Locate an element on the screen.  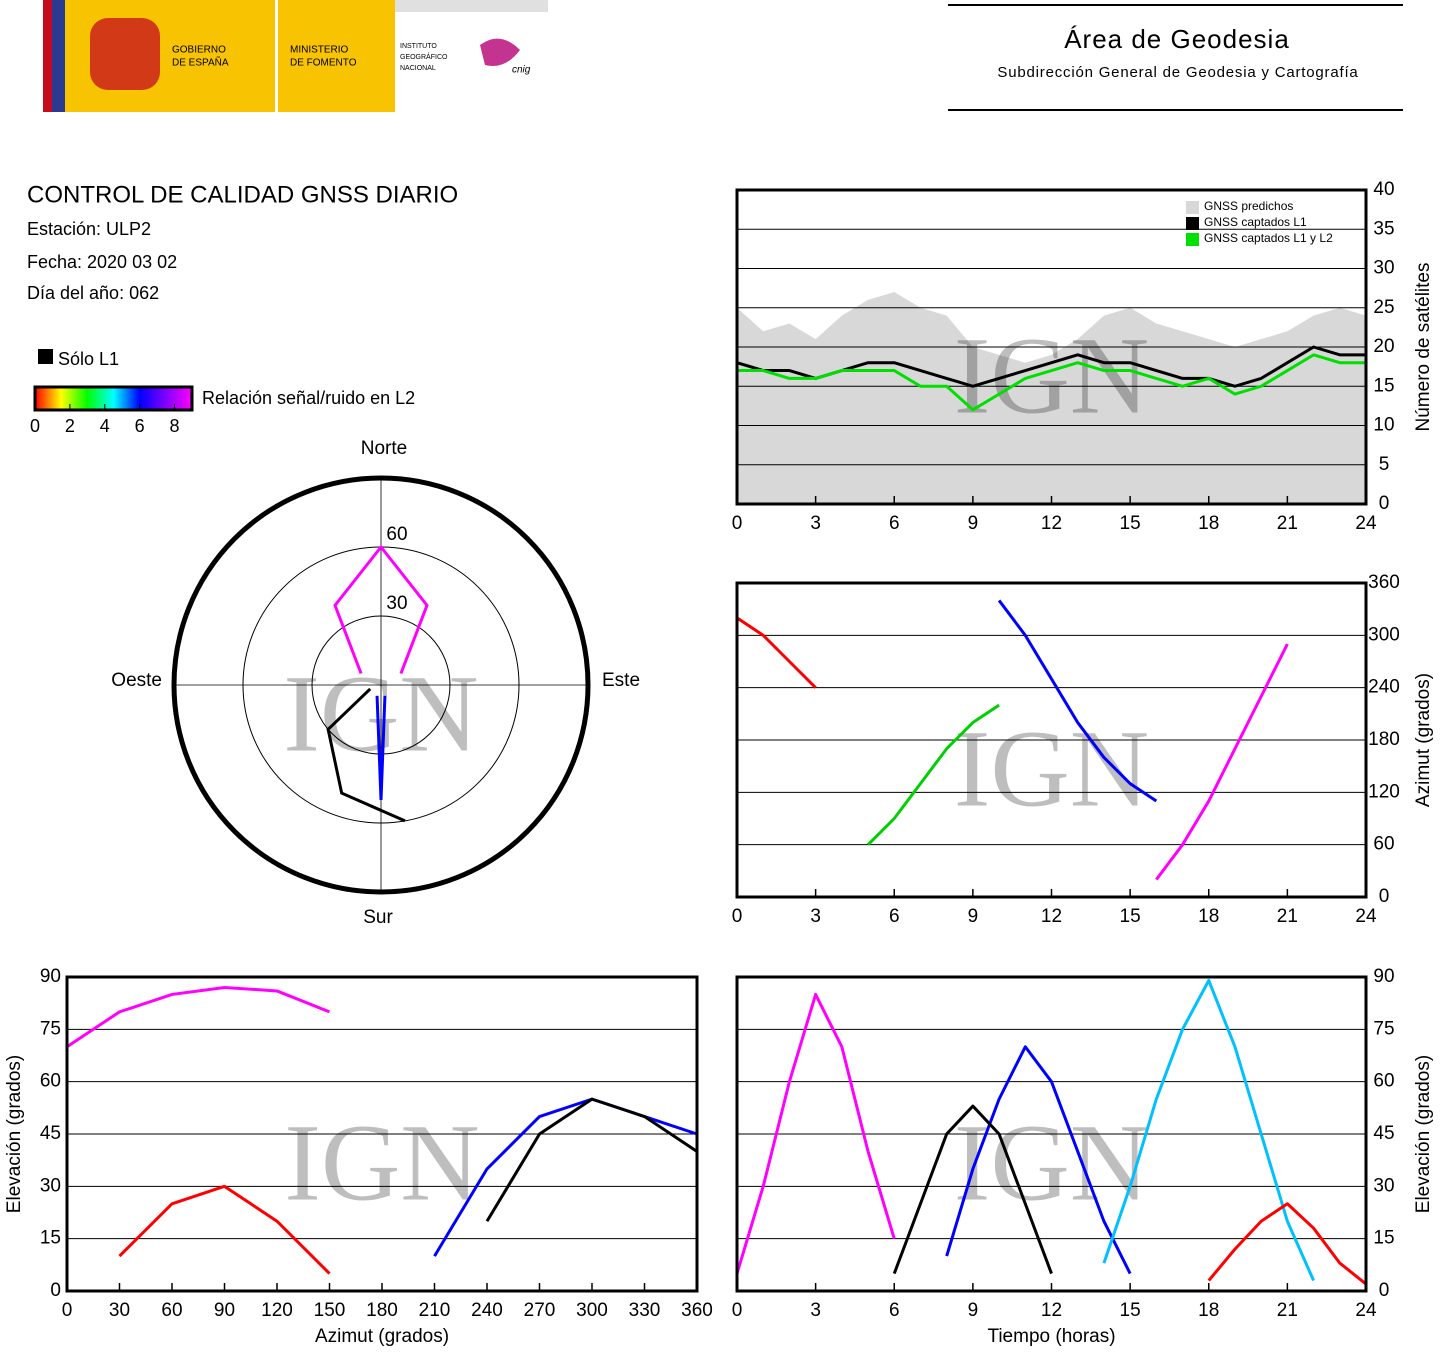
elevation-ring is located at coordinates (381, 685).